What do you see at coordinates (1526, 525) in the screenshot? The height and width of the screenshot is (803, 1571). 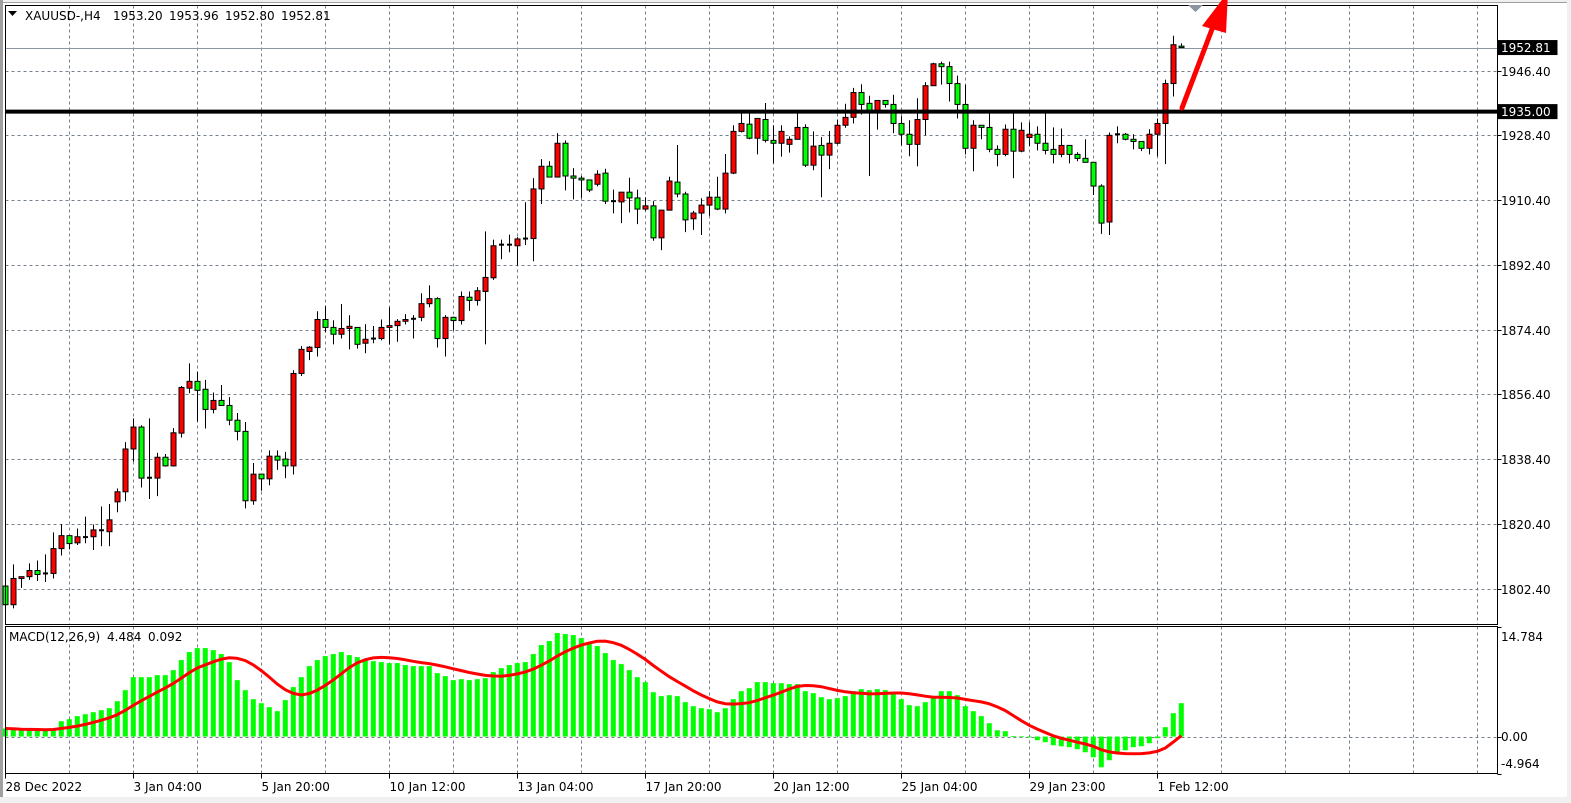 I see `price-tick-label: 1820.40` at bounding box center [1526, 525].